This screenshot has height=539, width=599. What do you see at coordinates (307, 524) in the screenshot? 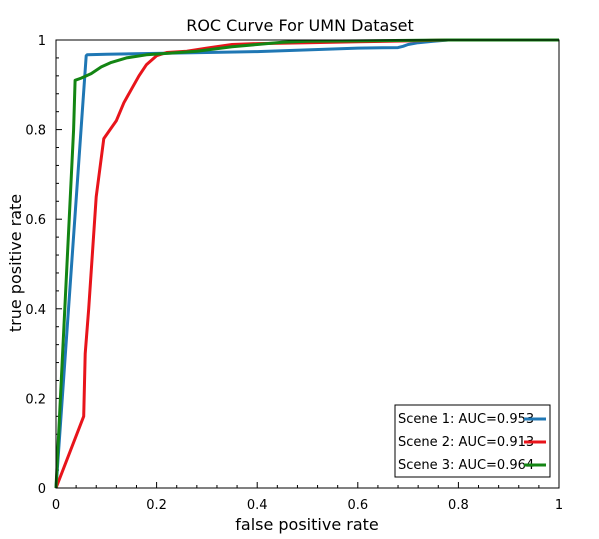
I see `x-axis-label: false positive rate` at bounding box center [307, 524].